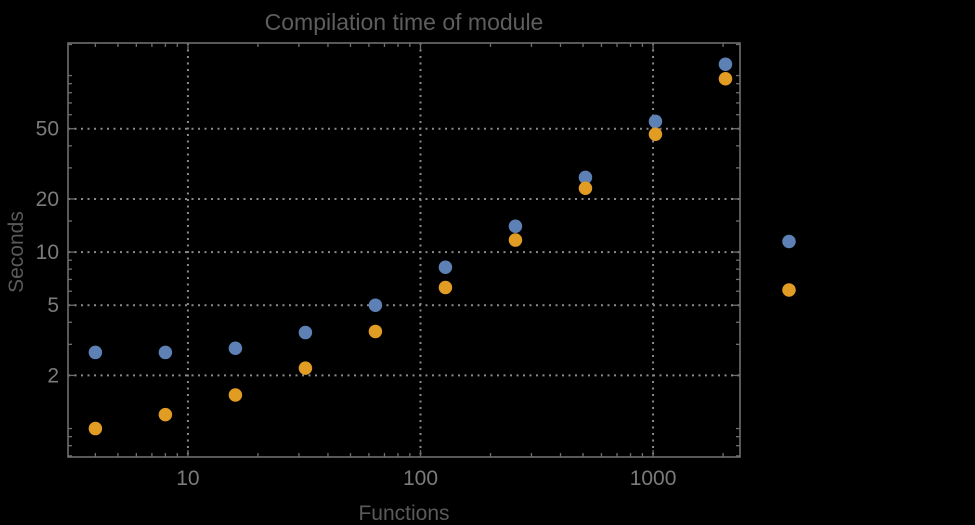  What do you see at coordinates (53, 375) in the screenshot?
I see `y-tick-label: 2` at bounding box center [53, 375].